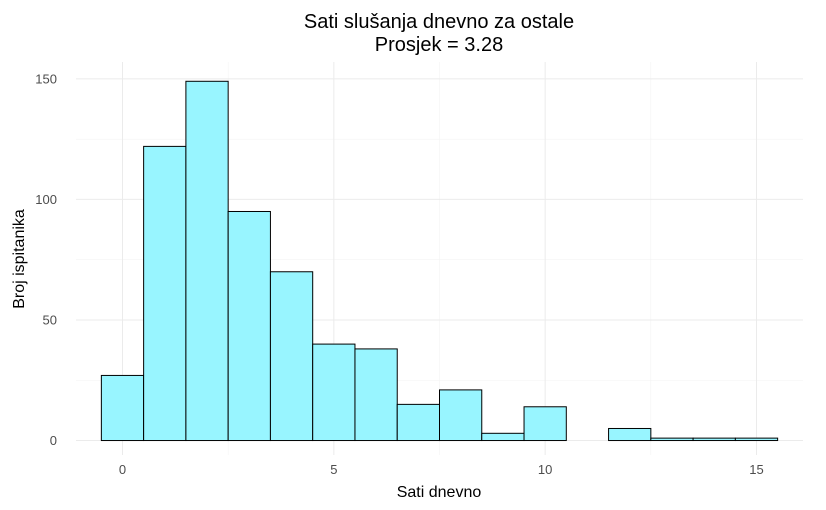  I want to click on x-tick-label: 0, so click(122, 469).